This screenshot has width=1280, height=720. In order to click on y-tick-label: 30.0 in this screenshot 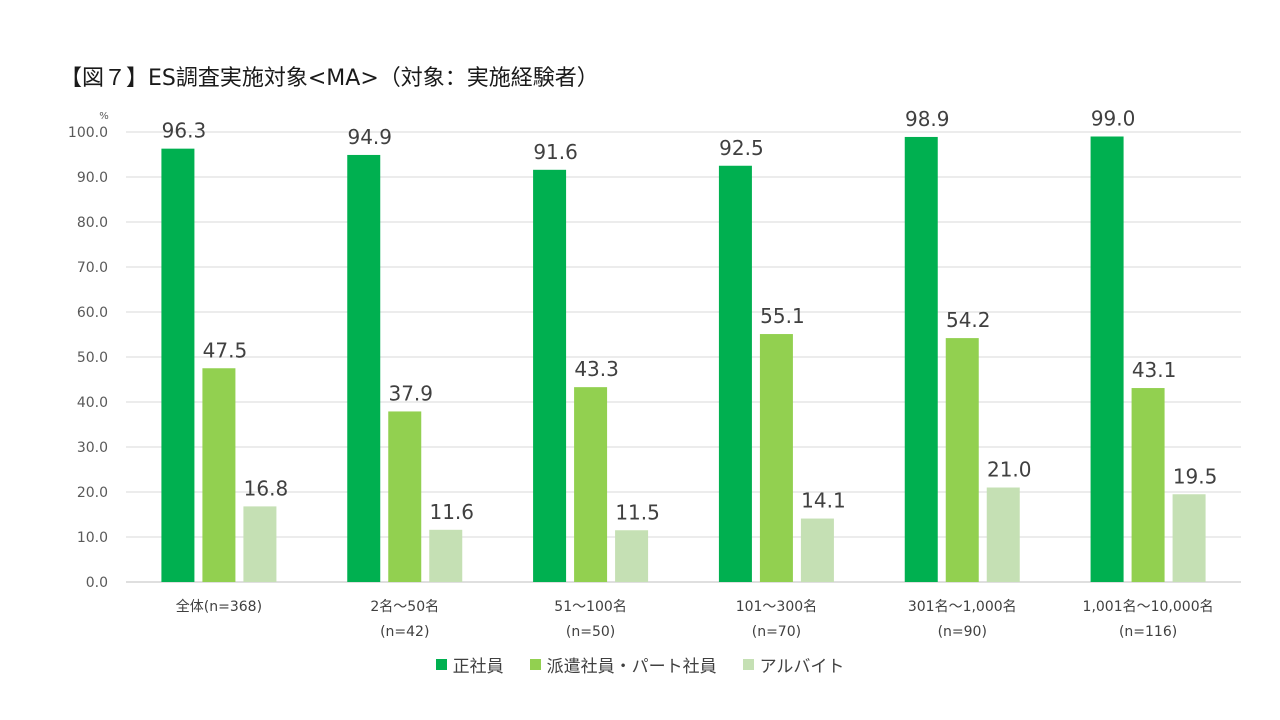, I will do `click(92, 448)`.